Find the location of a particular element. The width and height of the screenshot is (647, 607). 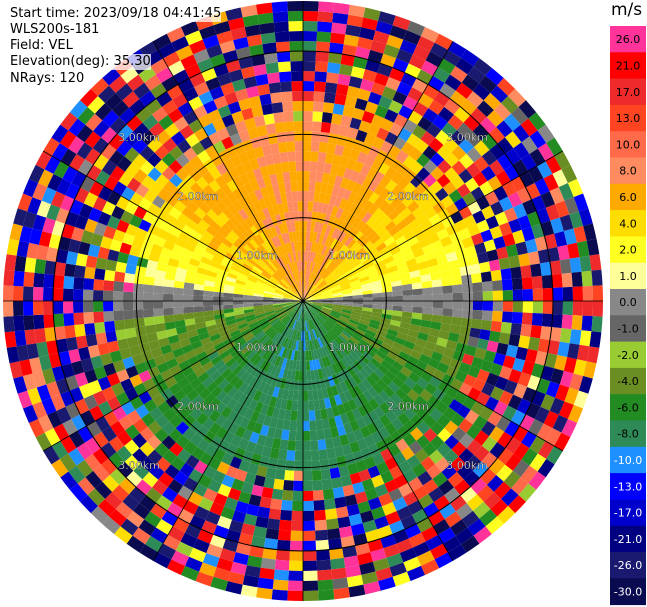

azimuth-spoke is located at coordinates (228, 431).